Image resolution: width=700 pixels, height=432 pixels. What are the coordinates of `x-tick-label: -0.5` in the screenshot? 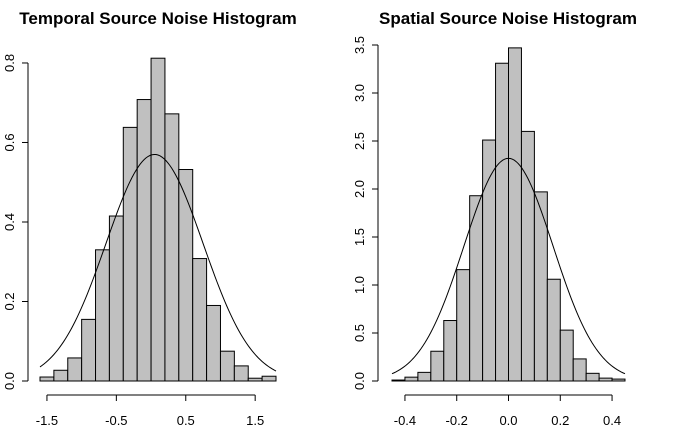 It's located at (116, 420).